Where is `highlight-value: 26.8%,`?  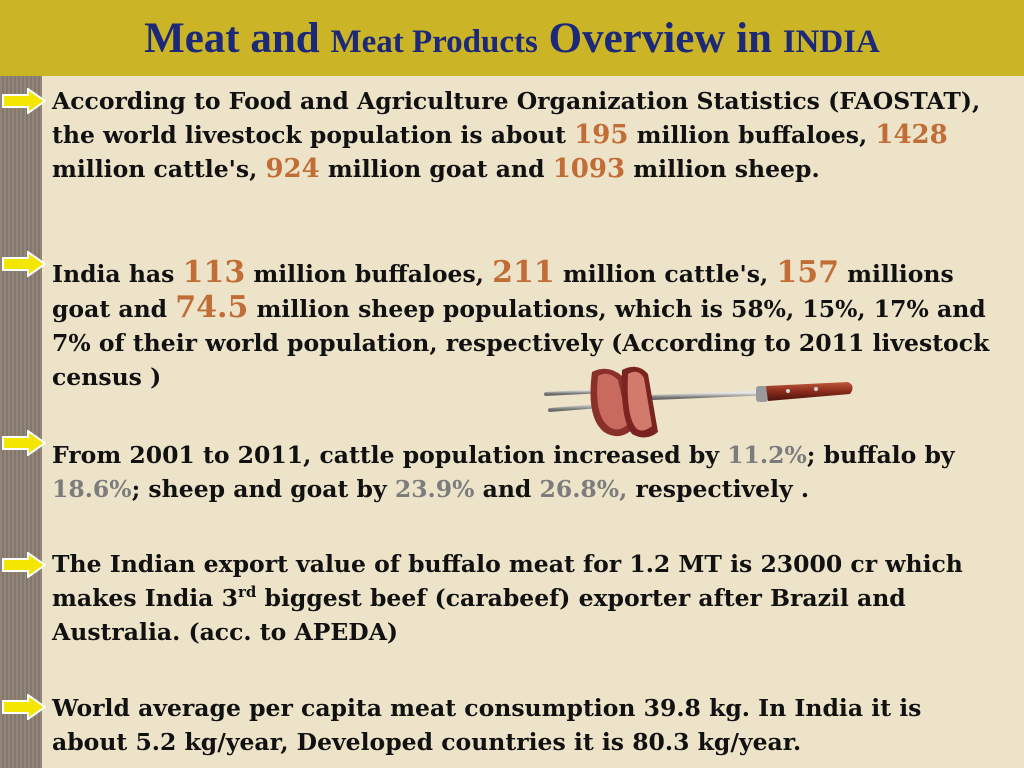
highlight-value: 26.8%, is located at coordinates (583, 489).